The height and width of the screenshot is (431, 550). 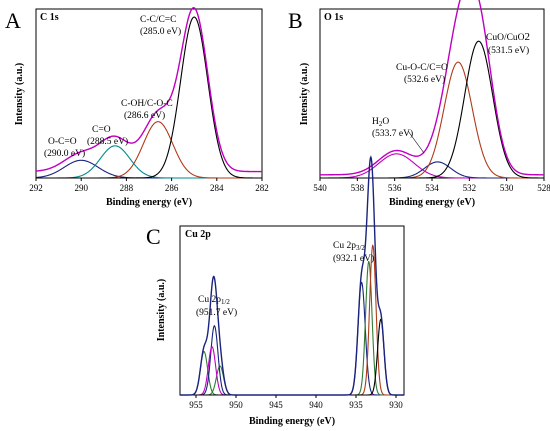 What do you see at coordinates (101, 130) in the screenshot?
I see `annotation-co-name: C=O` at bounding box center [101, 130].